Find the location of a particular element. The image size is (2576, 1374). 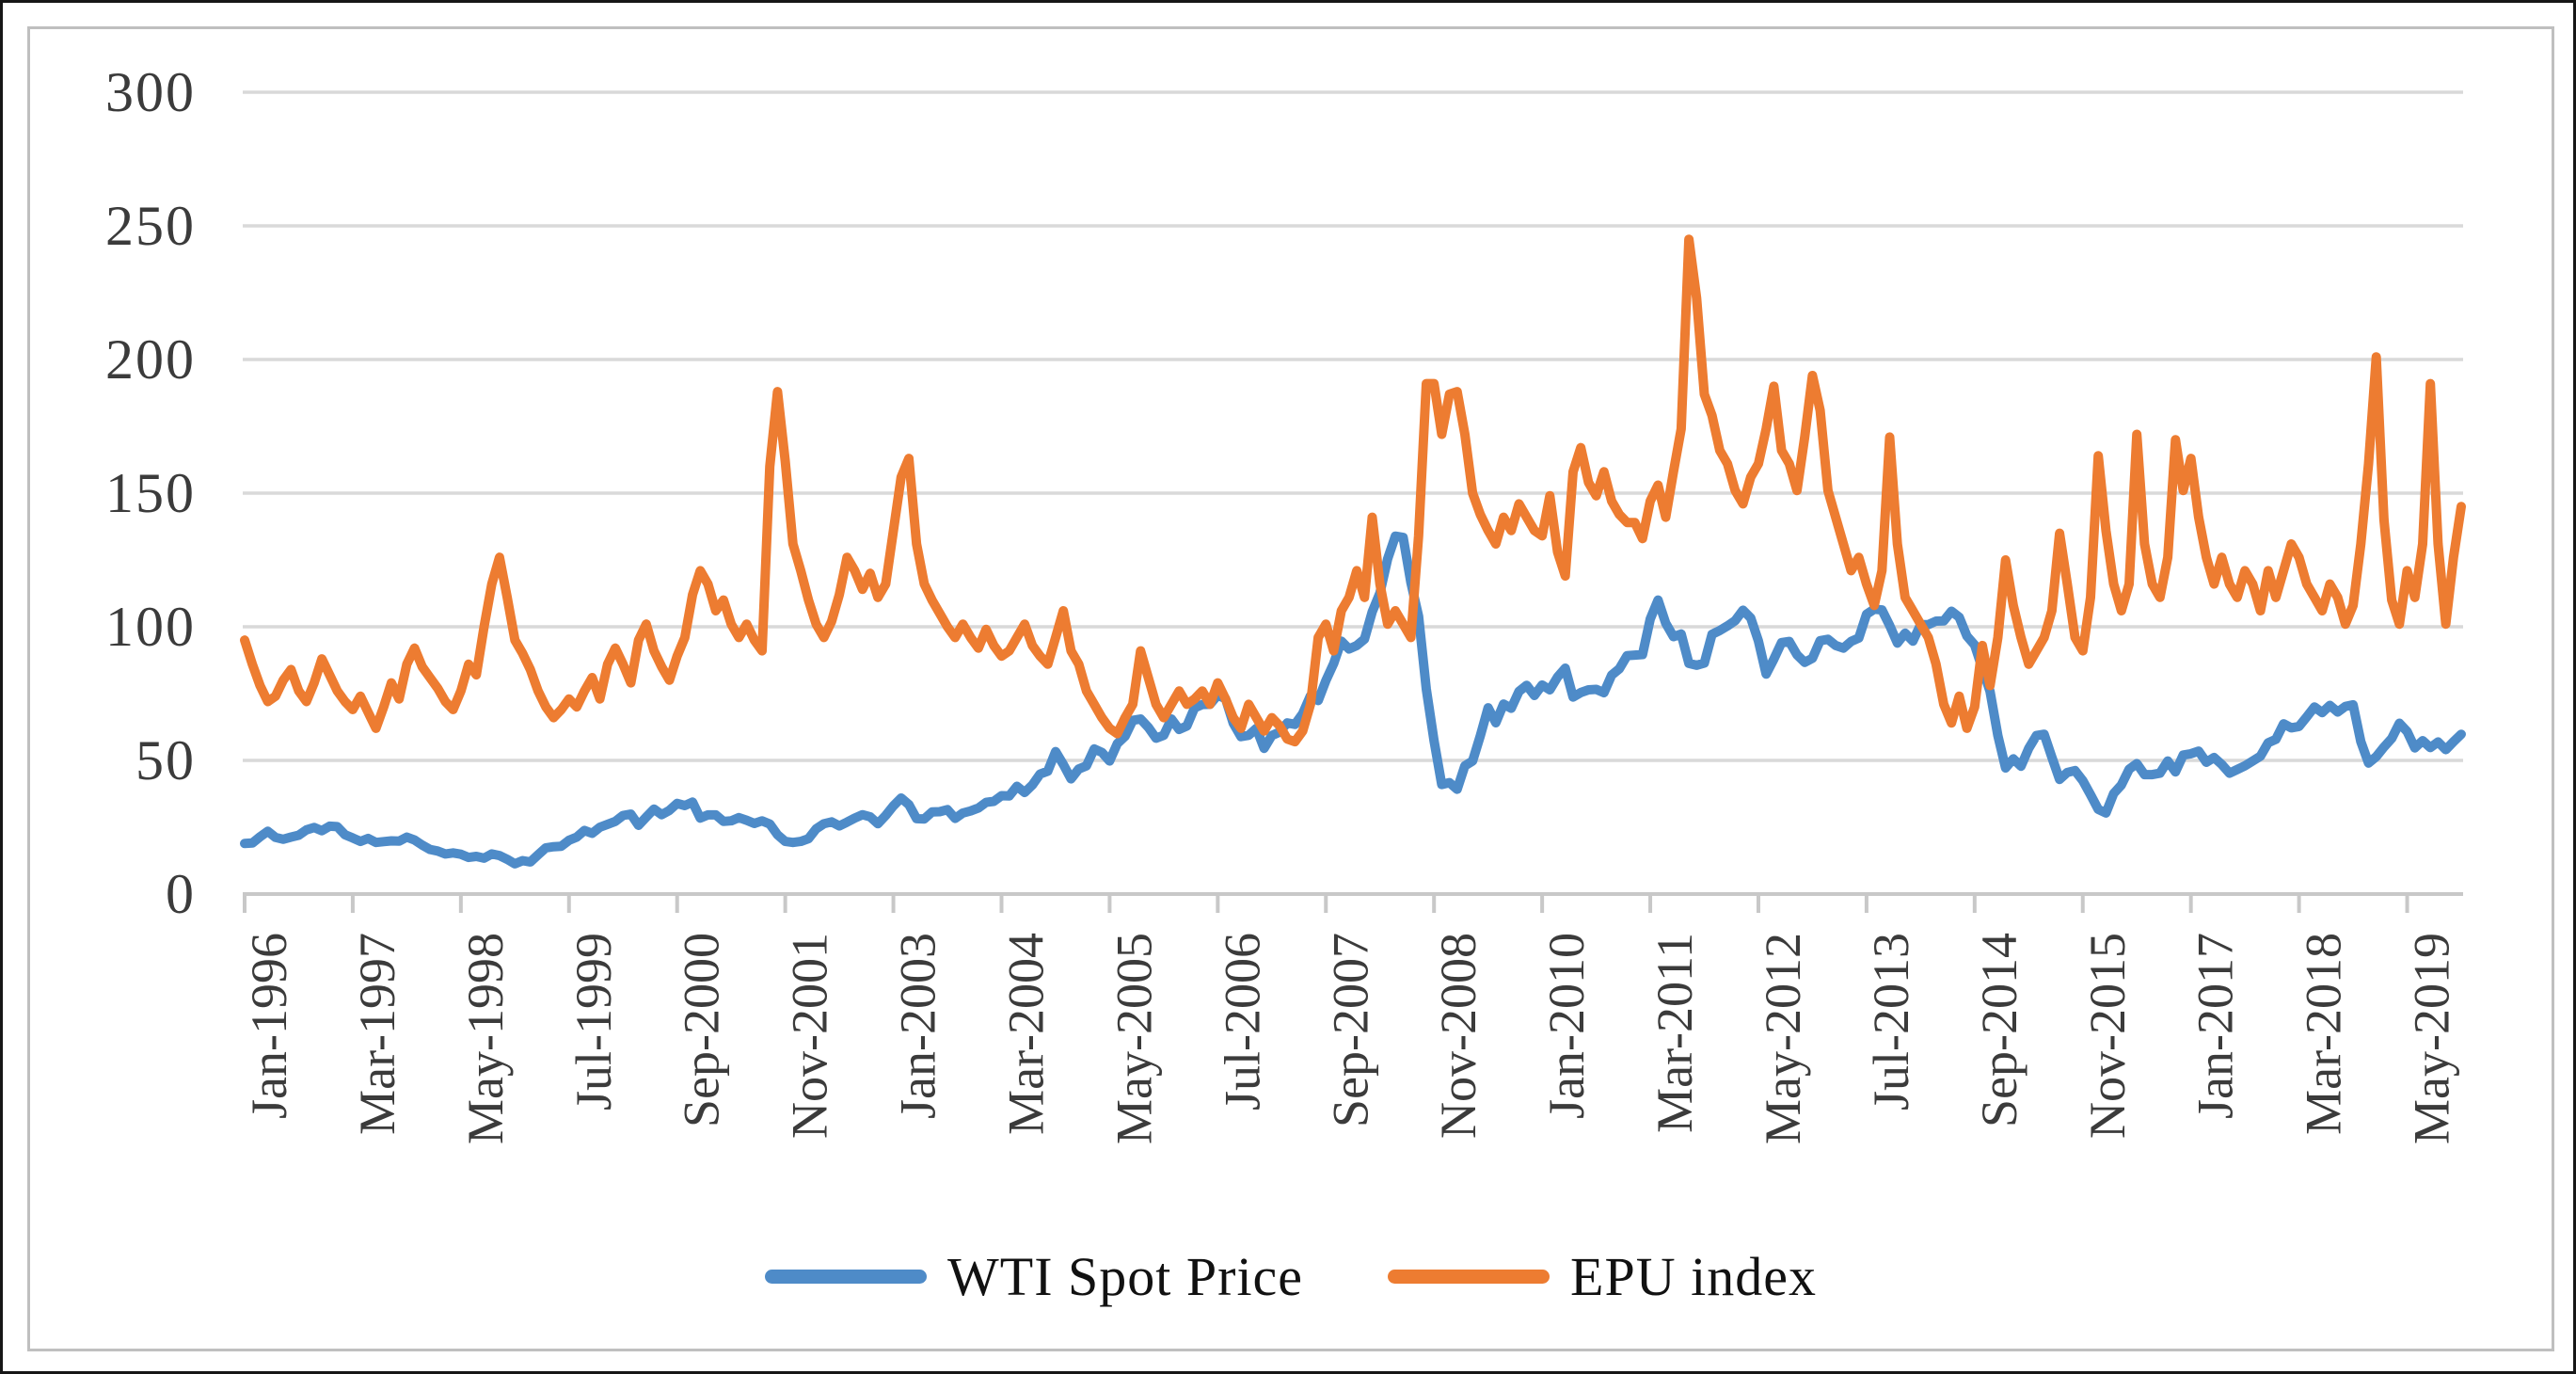

legend-item-epu: EPU index is located at coordinates (1602, 1276).